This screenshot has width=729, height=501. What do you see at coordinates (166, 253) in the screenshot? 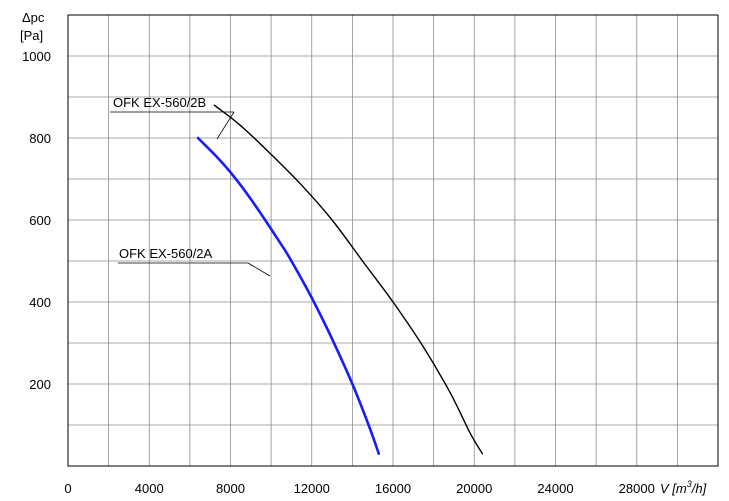
I see `series-name-2a: OFK EX-560/2A` at bounding box center [166, 253].